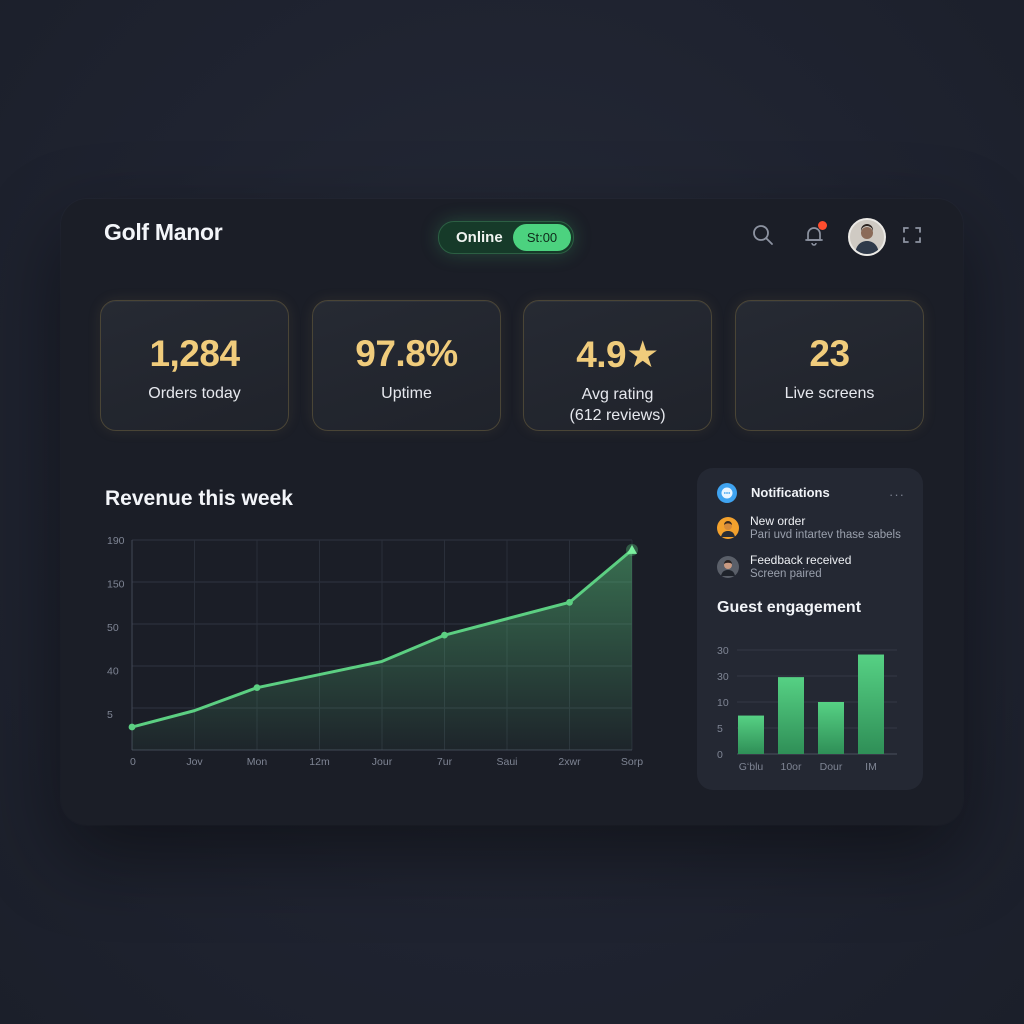 The height and width of the screenshot is (1024, 1024). What do you see at coordinates (897, 494) in the screenshot?
I see `more-icon: ···` at bounding box center [897, 494].